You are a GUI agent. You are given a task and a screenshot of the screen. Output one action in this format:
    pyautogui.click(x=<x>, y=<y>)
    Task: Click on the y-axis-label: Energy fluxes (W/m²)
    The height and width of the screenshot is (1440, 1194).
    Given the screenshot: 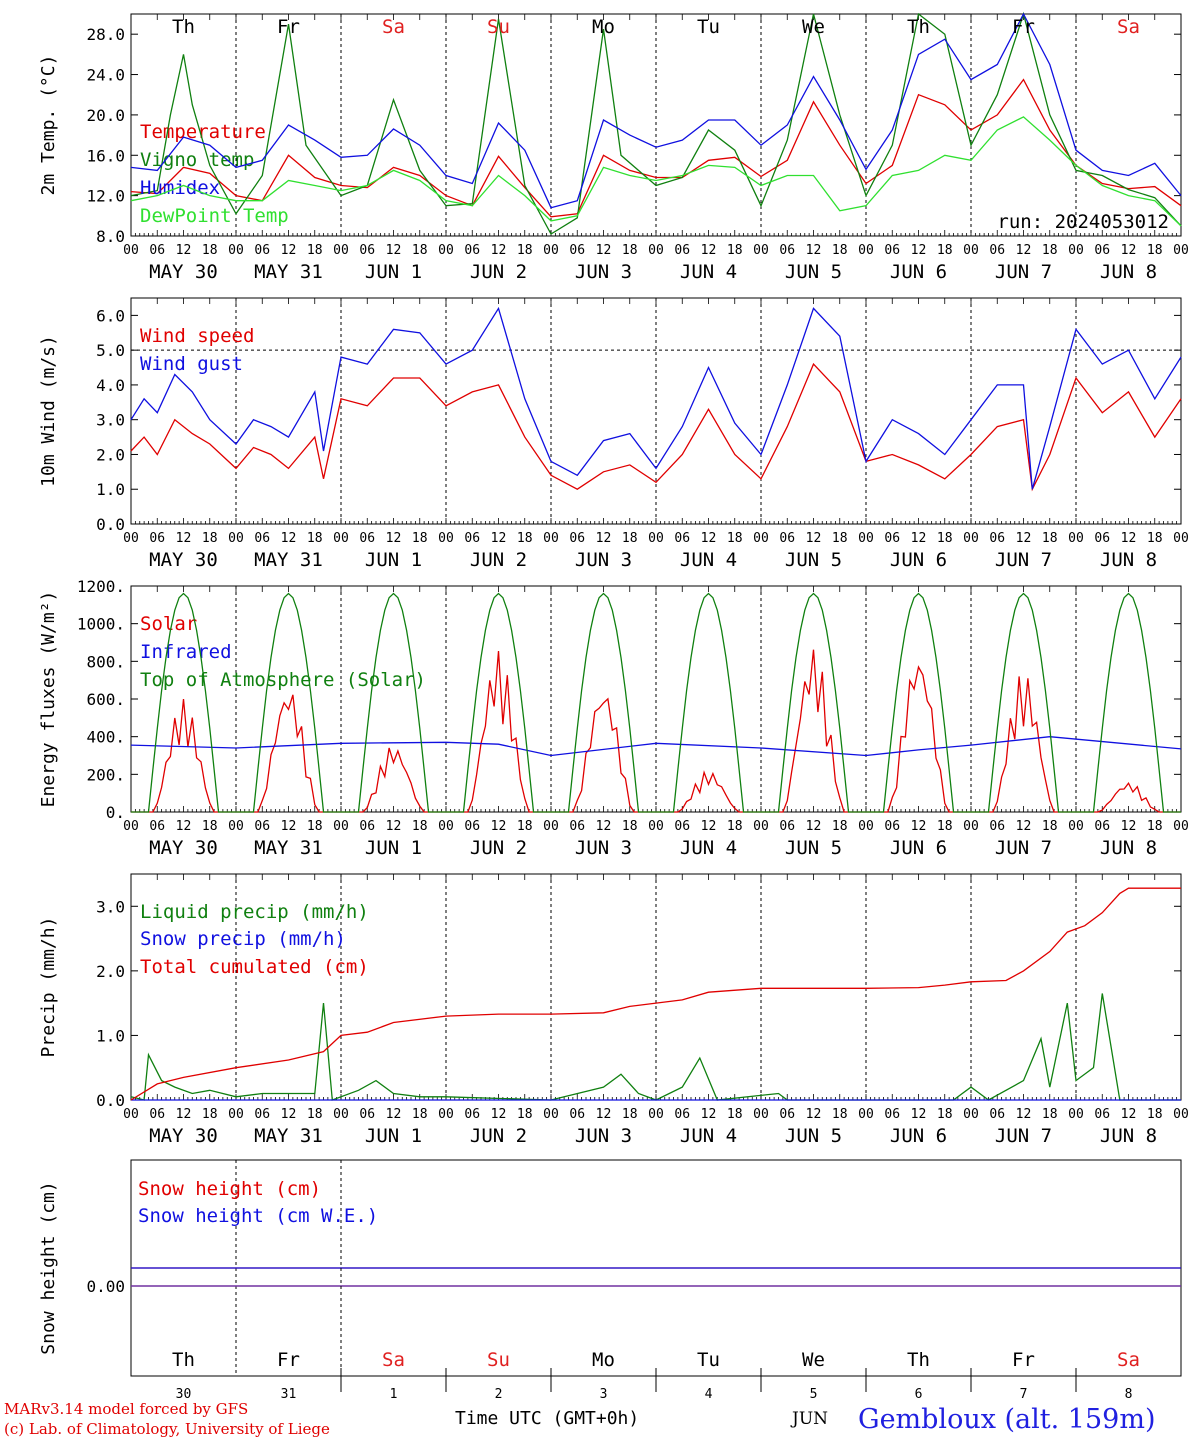 What is the action you would take?
    pyautogui.click(x=48, y=699)
    